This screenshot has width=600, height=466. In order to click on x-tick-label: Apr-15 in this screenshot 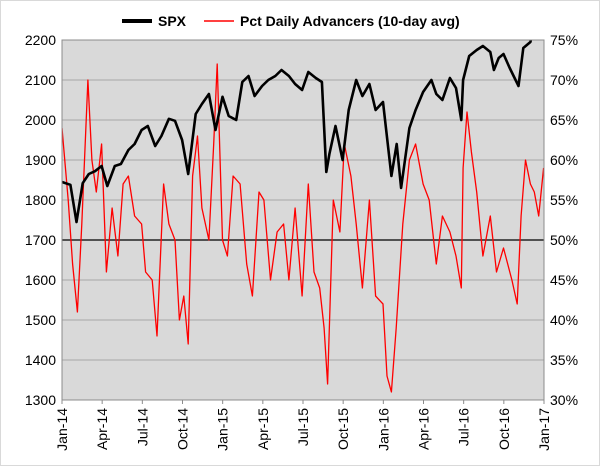, I will do `click(263, 429)`.